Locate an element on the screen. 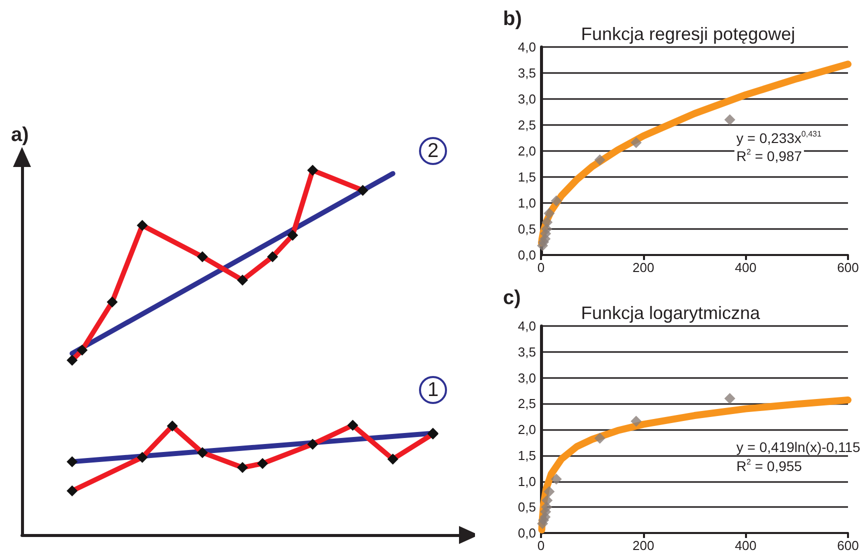 This screenshot has width=864, height=555. annotation: y = 0,419ln(x)-0,115 is located at coordinates (798, 446).